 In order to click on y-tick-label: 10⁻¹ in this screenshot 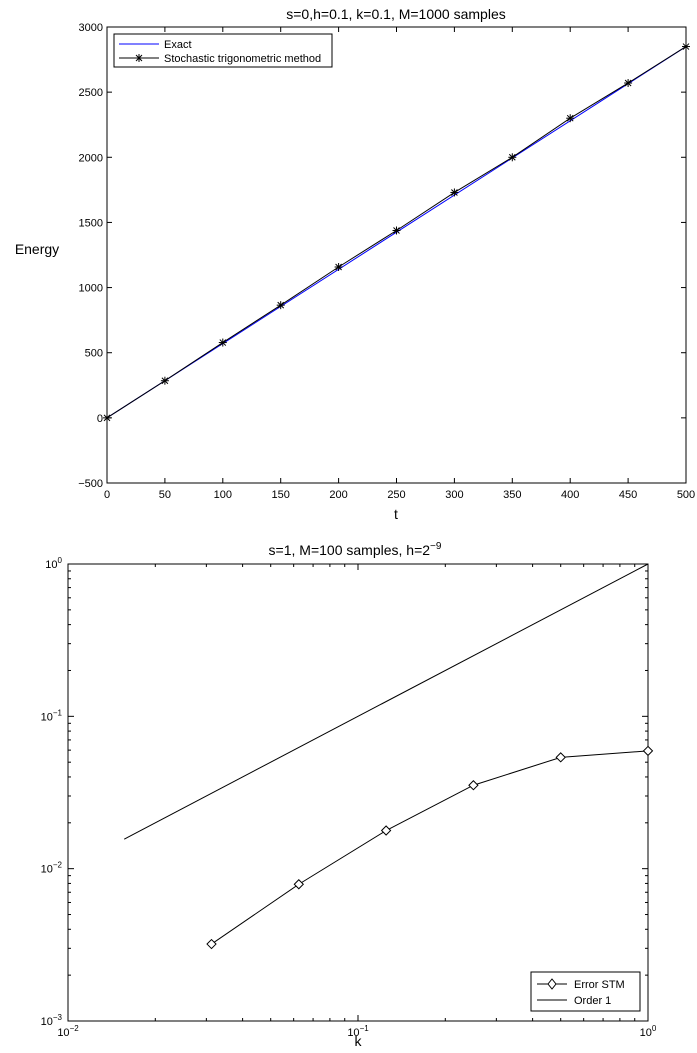, I will do `click(52, 715)`.